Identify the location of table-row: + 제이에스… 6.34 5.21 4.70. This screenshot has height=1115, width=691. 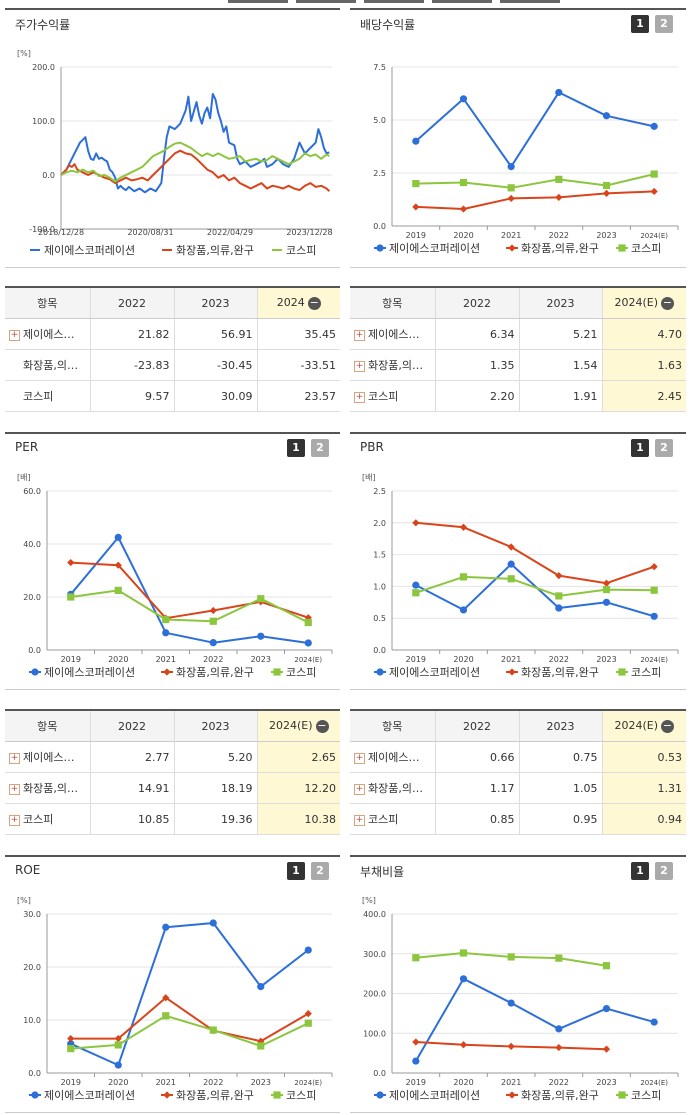
(518, 334).